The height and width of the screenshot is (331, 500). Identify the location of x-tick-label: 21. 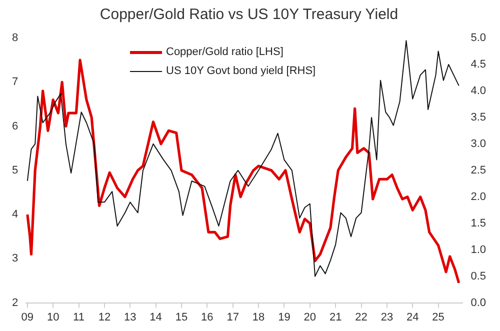
(335, 317).